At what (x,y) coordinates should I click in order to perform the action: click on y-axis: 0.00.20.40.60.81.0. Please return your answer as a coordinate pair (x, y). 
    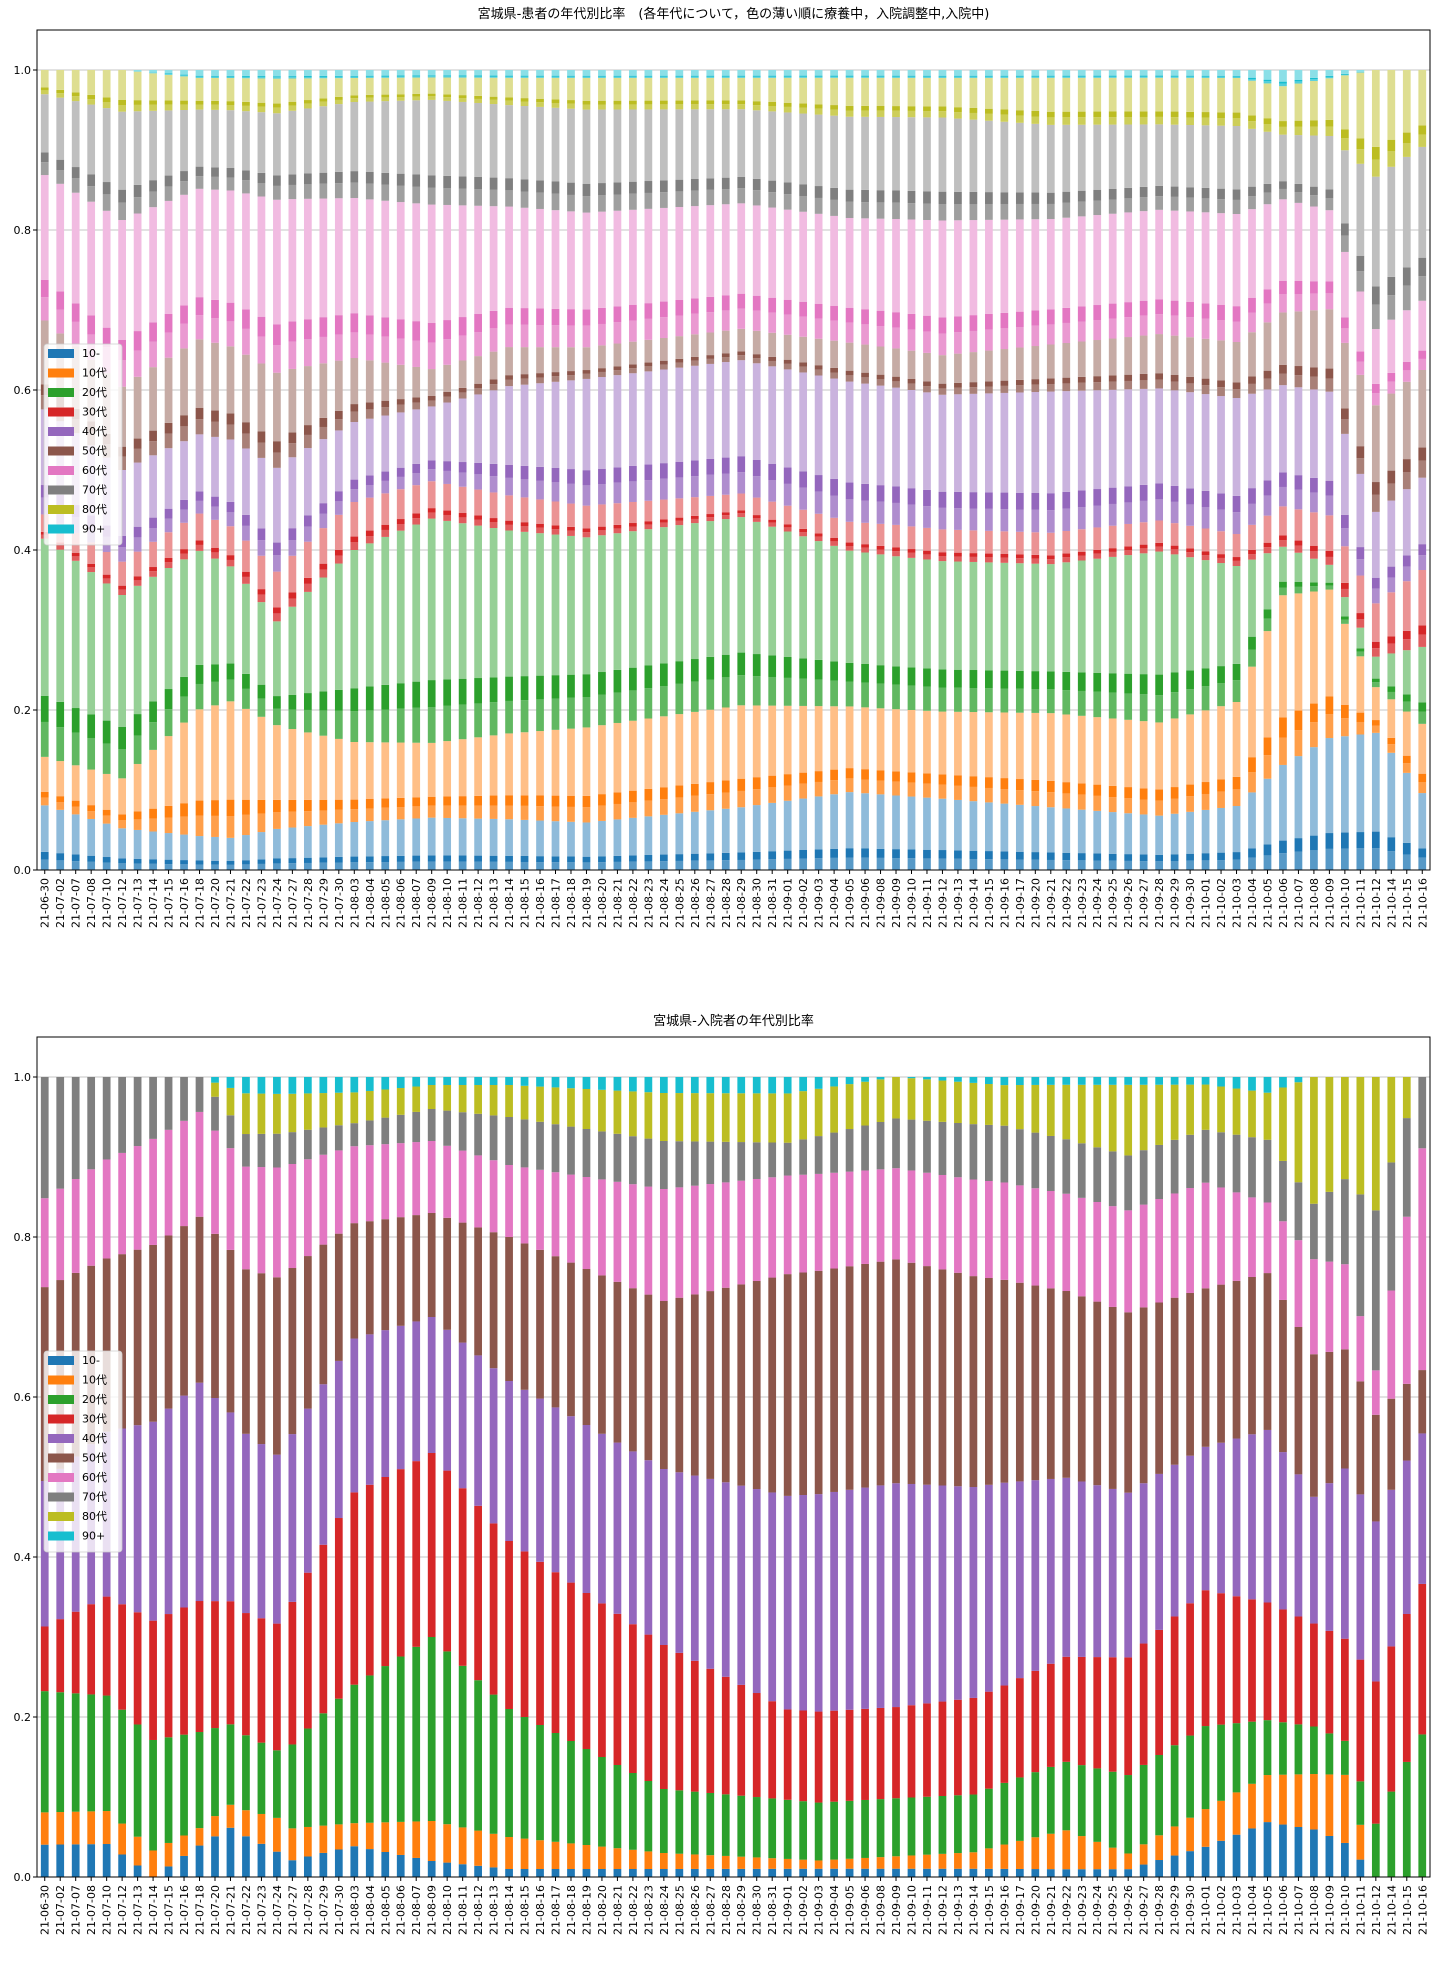
    Looking at the image, I should click on (25, 470).